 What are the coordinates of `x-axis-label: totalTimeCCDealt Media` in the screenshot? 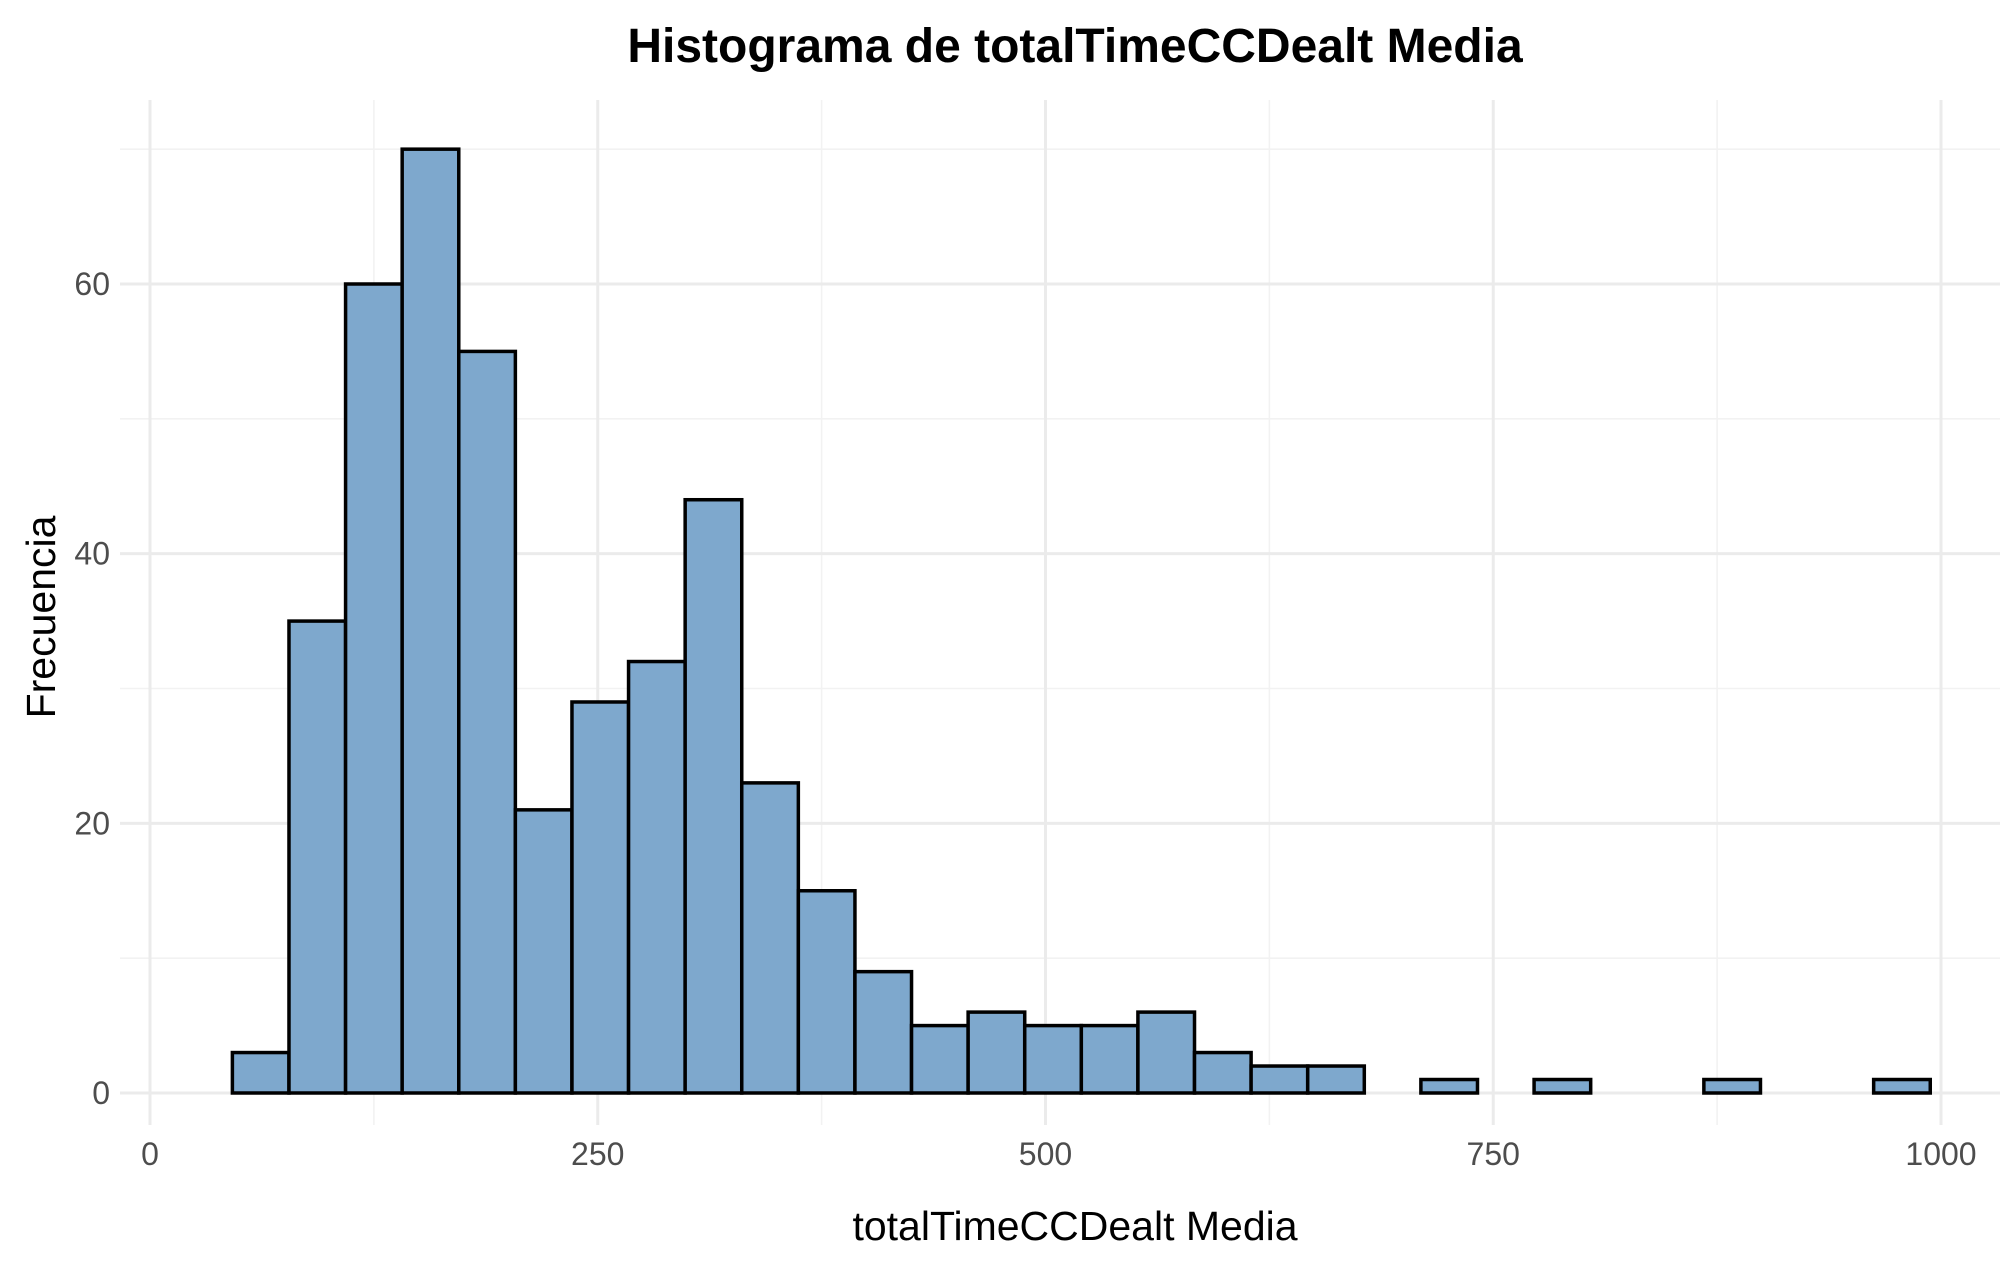 It's located at (1074, 1226).